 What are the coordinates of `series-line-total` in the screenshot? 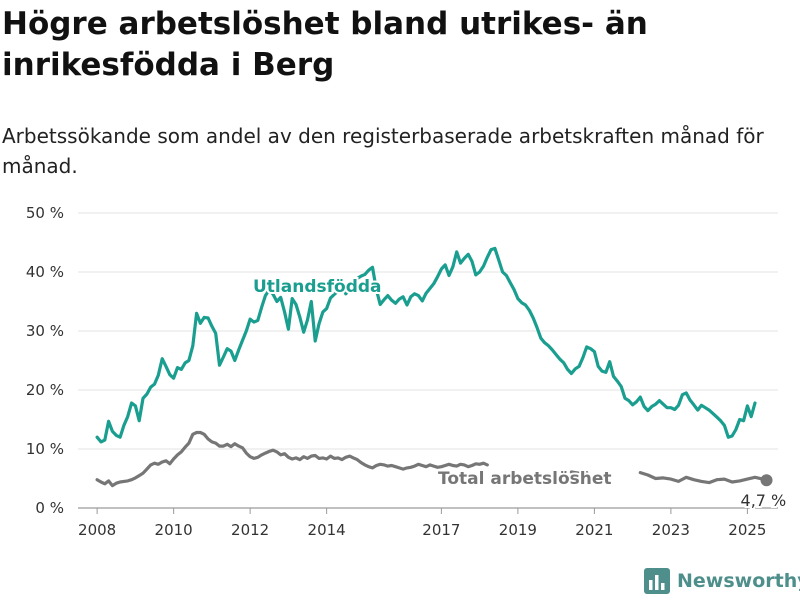 It's located at (292, 459).